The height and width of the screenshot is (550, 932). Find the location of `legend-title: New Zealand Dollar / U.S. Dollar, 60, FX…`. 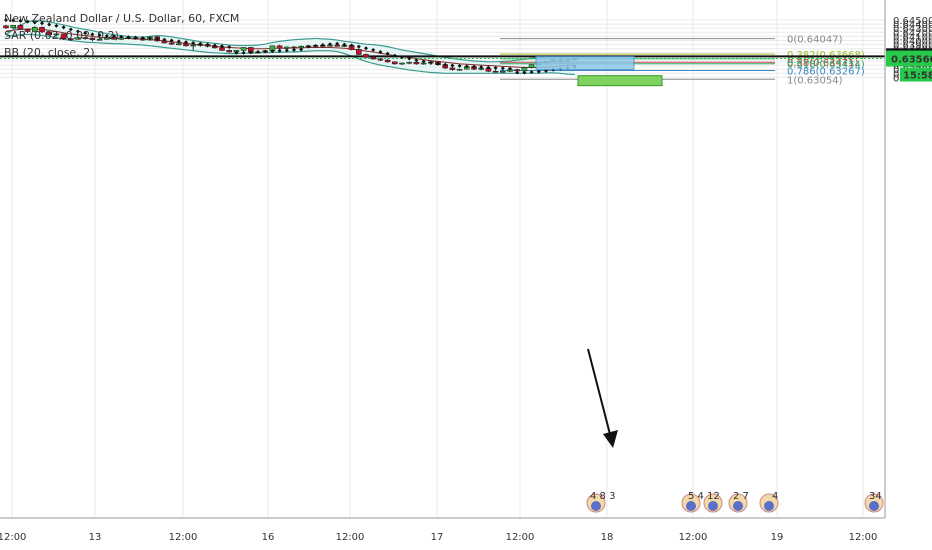

legend-title: New Zealand Dollar / U.S. Dollar, 60, FX… is located at coordinates (122, 18).